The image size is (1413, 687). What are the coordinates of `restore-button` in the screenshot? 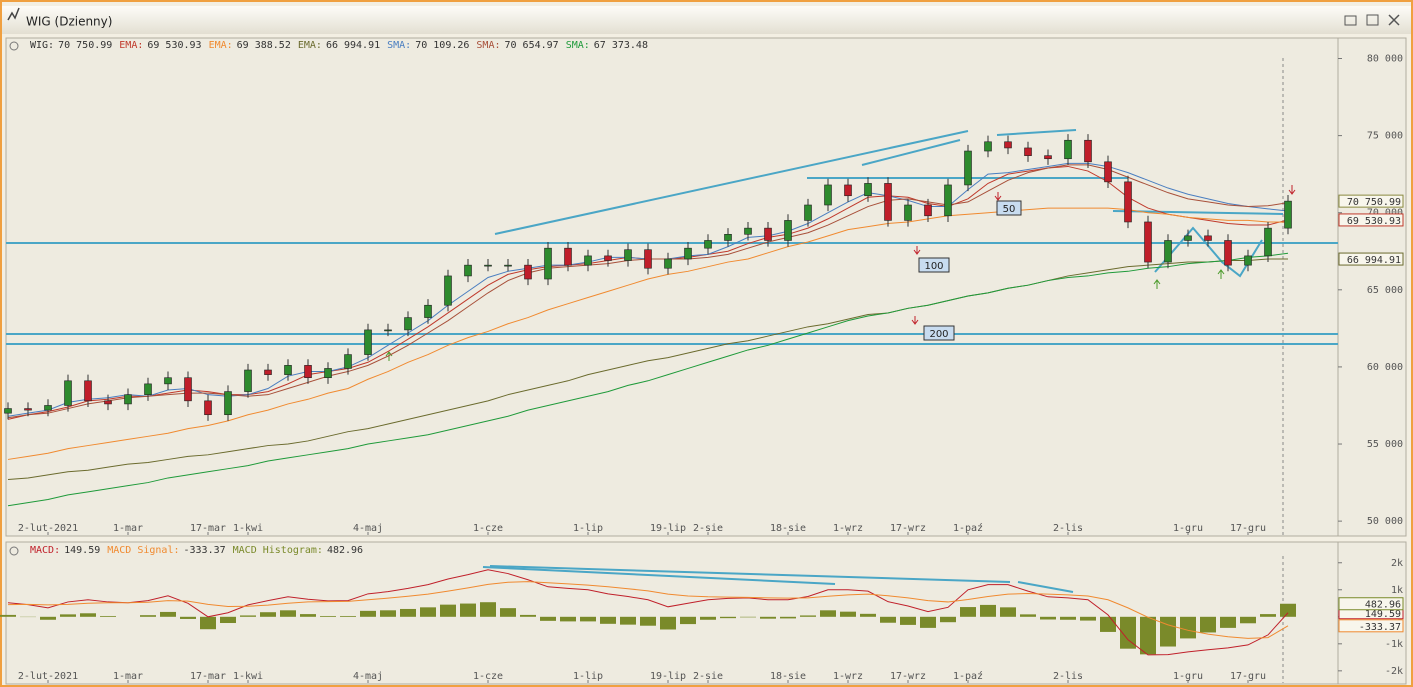 It's located at (1372, 20).